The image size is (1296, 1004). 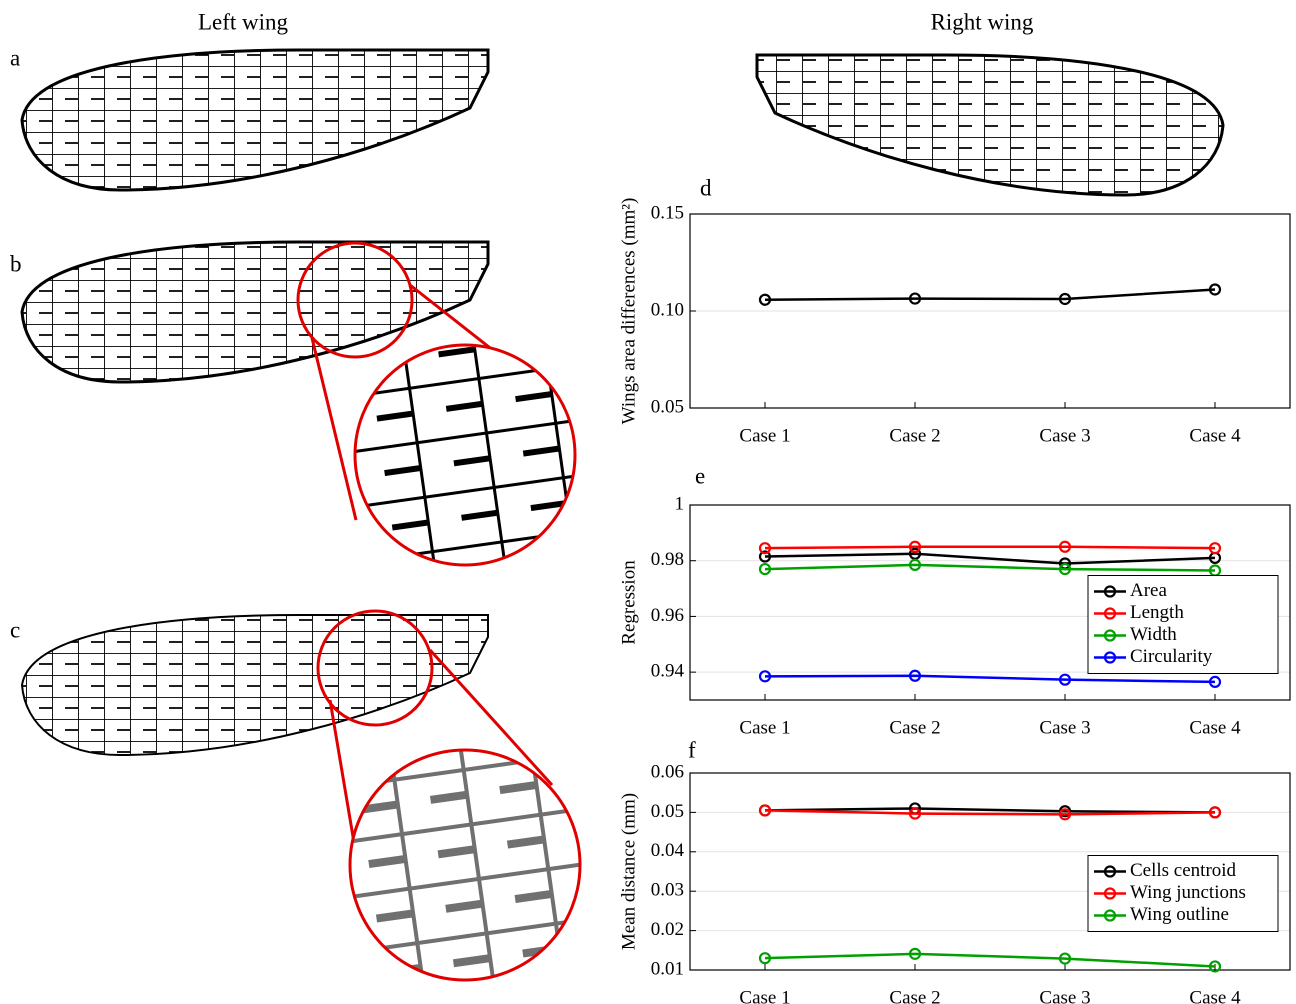 What do you see at coordinates (706, 187) in the screenshot?
I see `chart-title: d` at bounding box center [706, 187].